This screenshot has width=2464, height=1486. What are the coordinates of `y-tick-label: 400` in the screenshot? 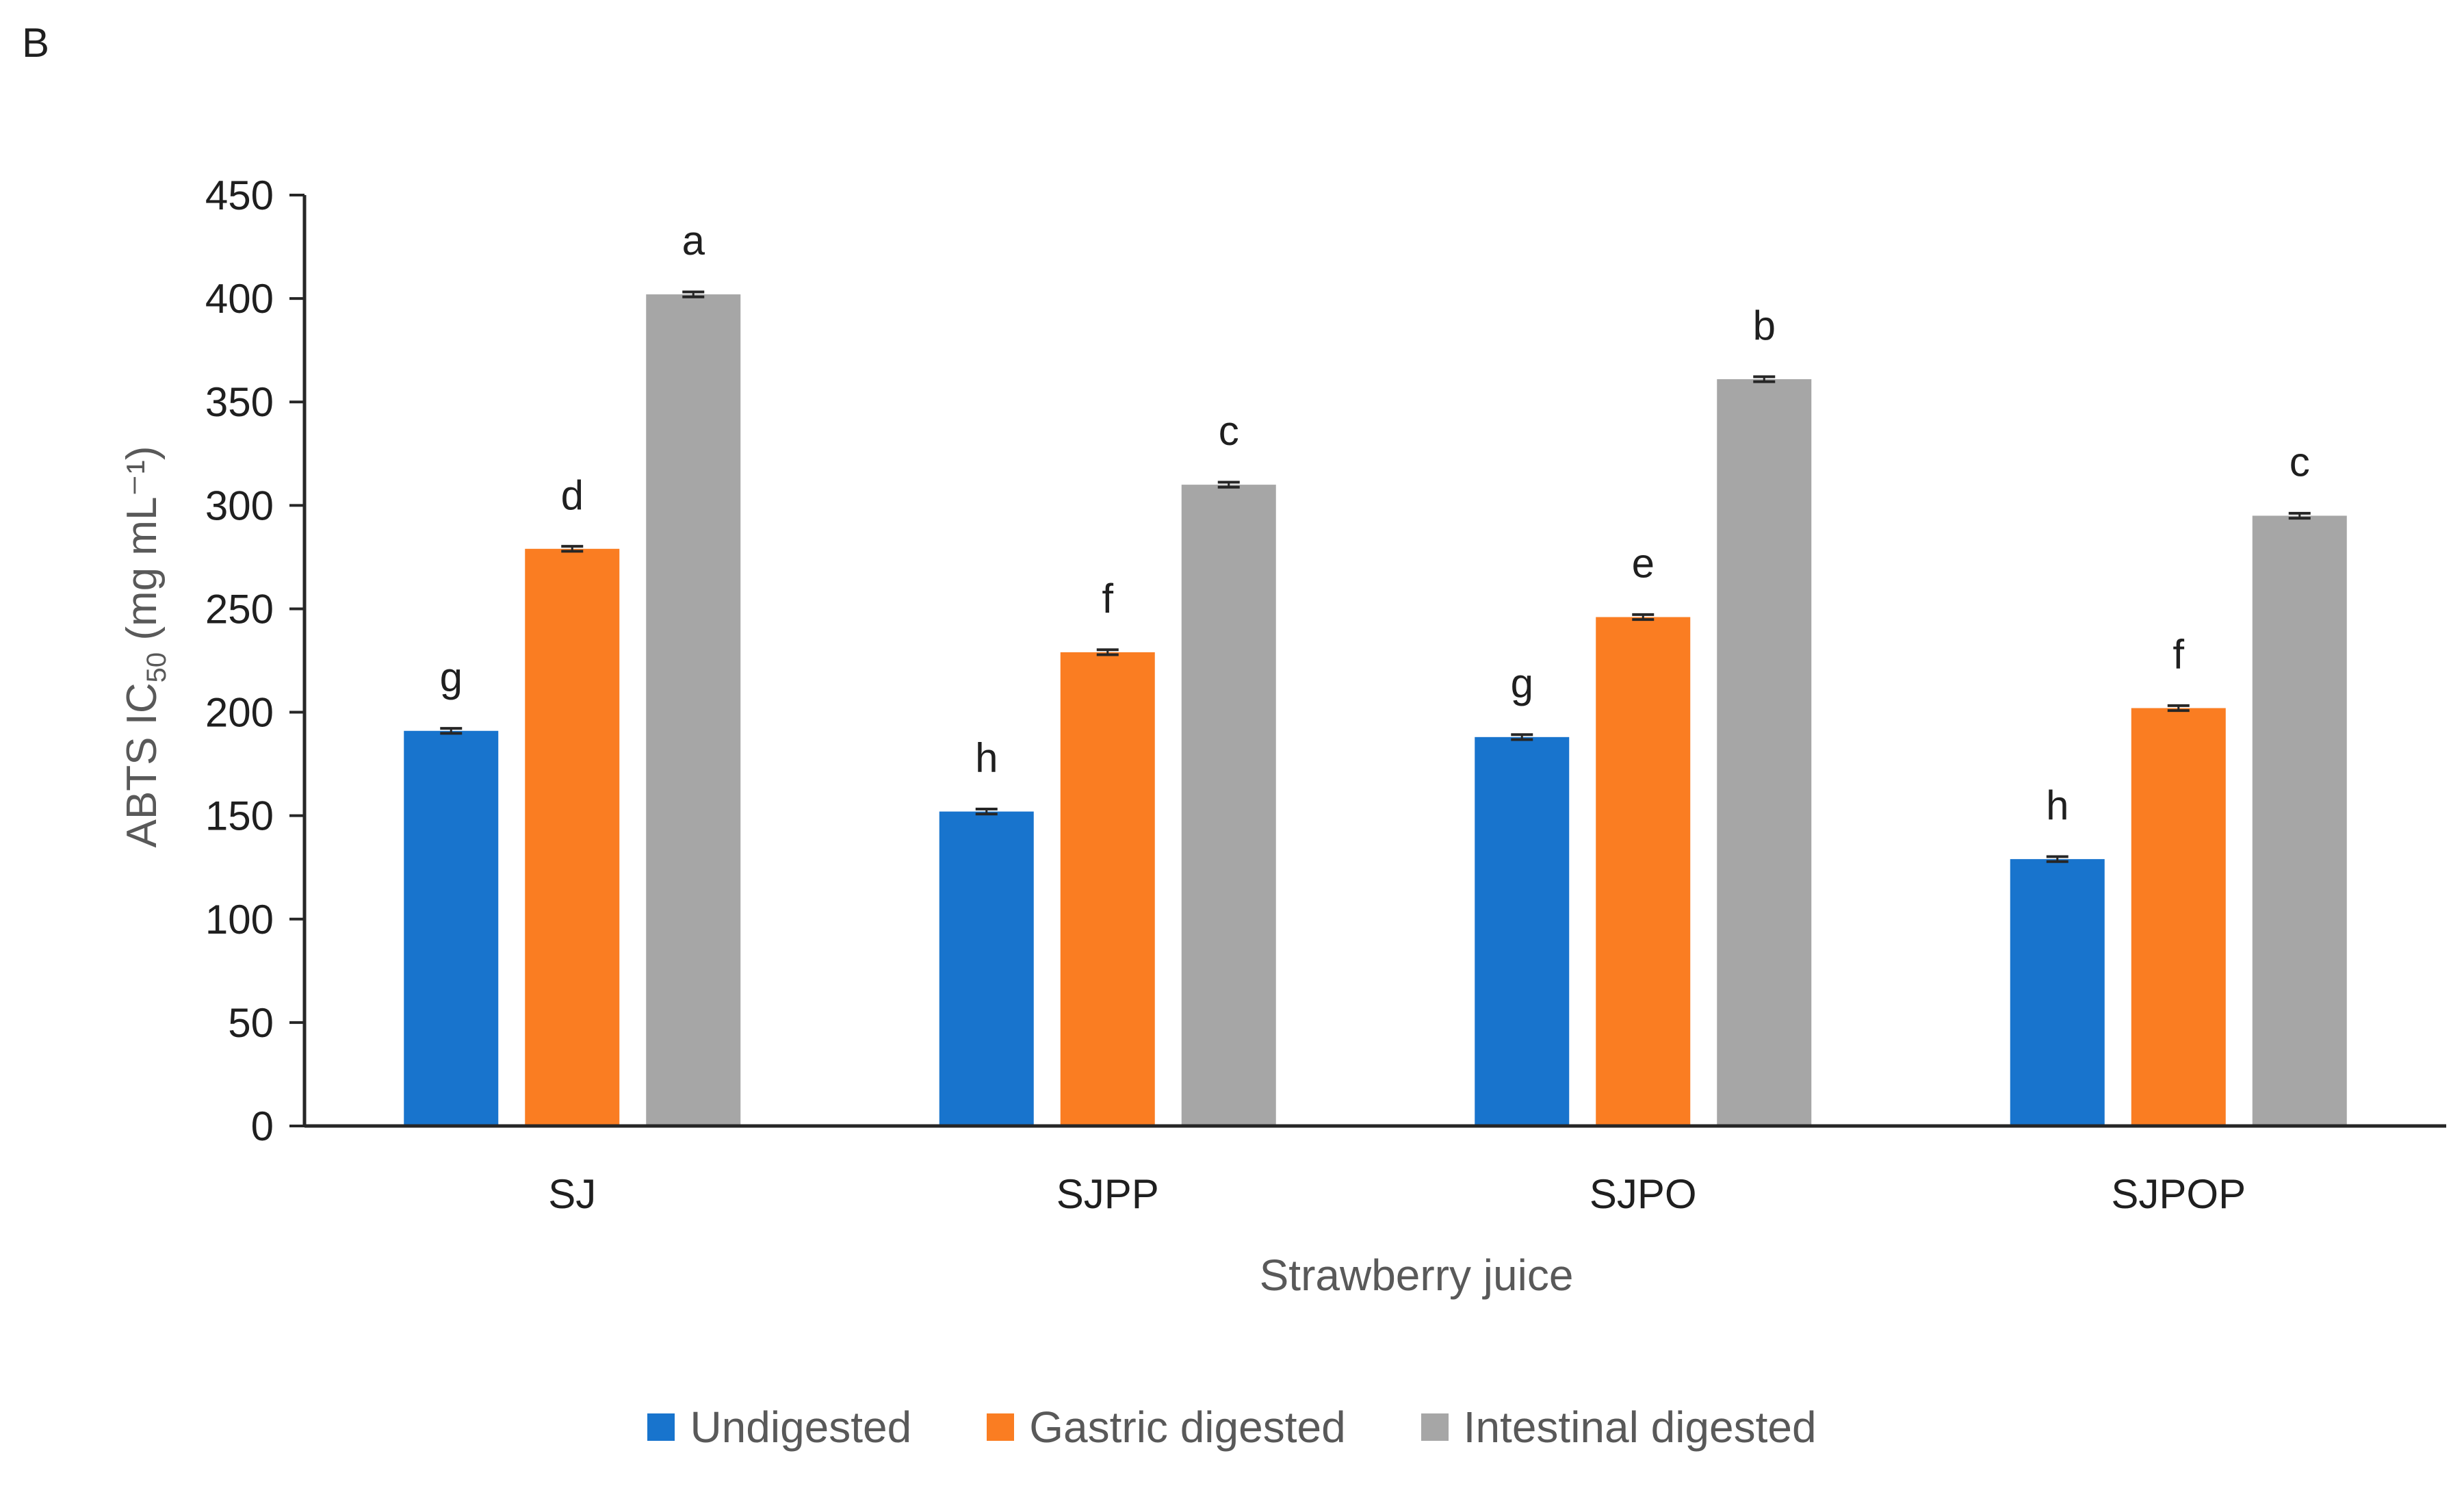 It's located at (240, 299).